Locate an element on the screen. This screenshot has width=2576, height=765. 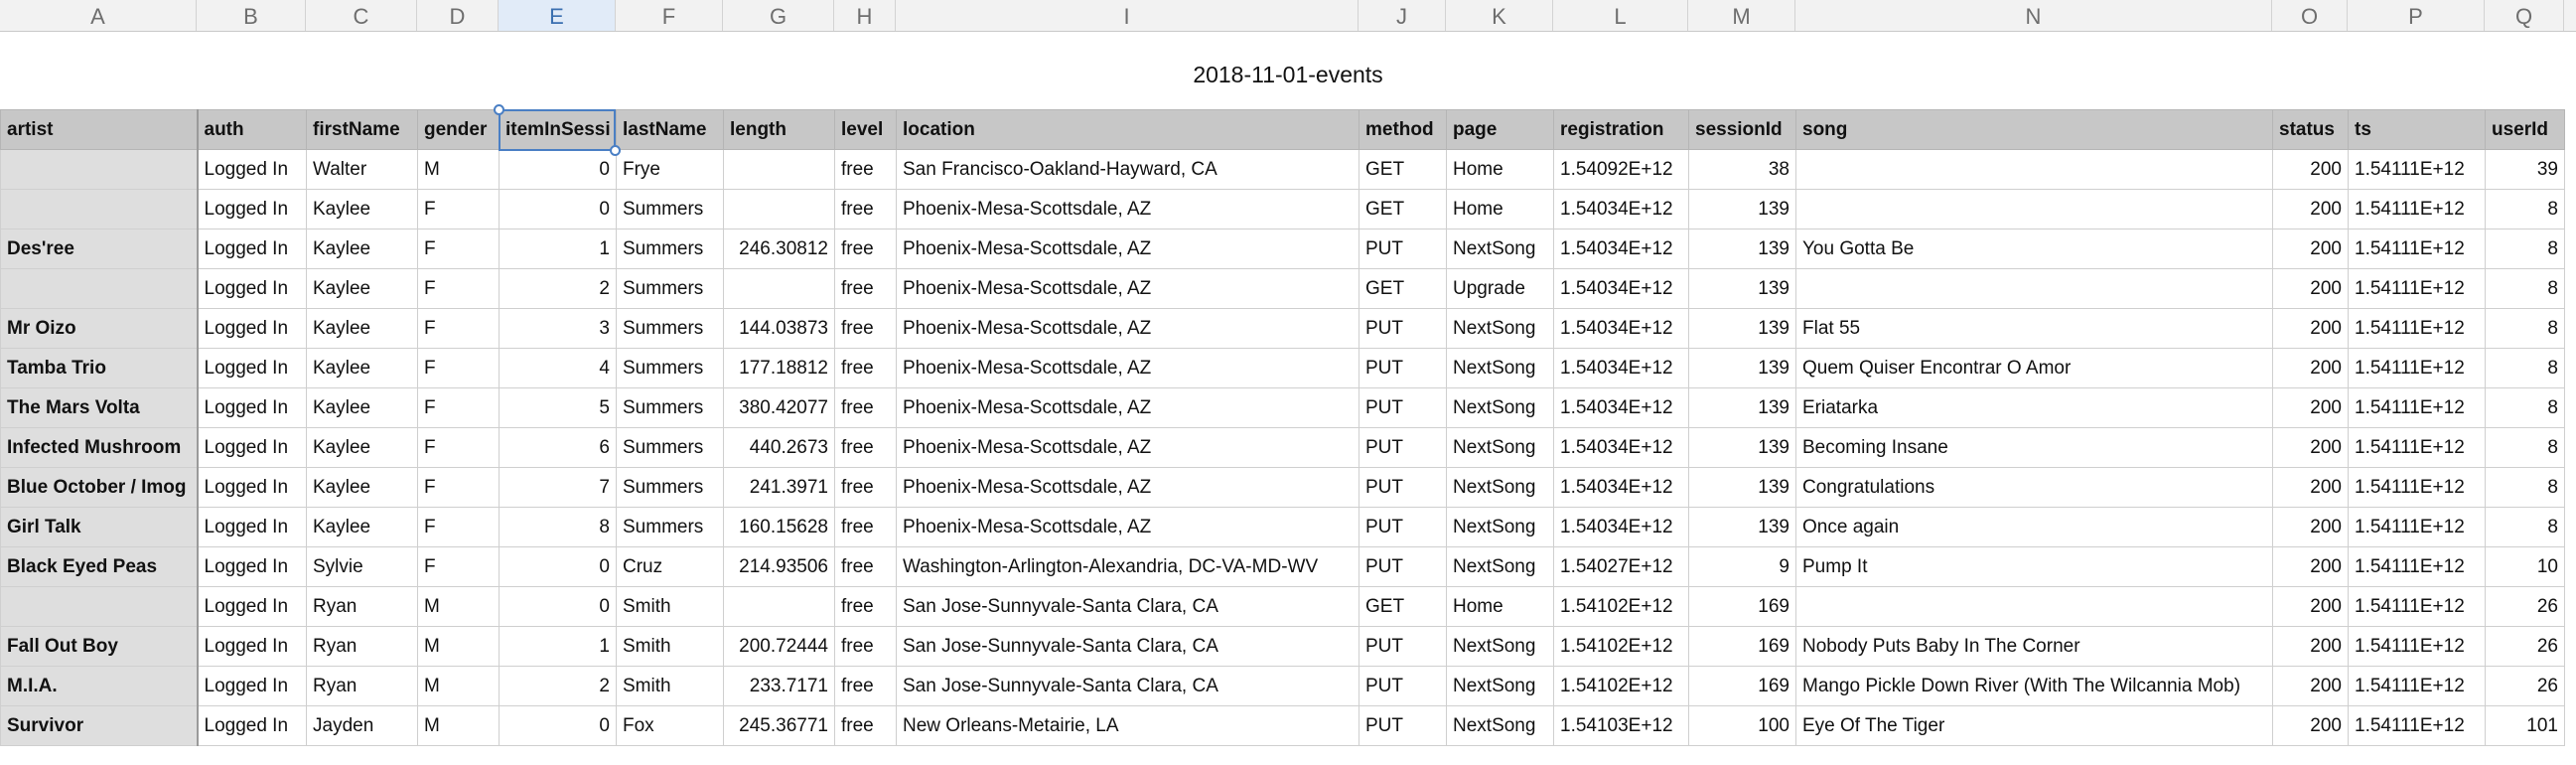
cell-registration: 1.54092E+12 is located at coordinates (1621, 169).